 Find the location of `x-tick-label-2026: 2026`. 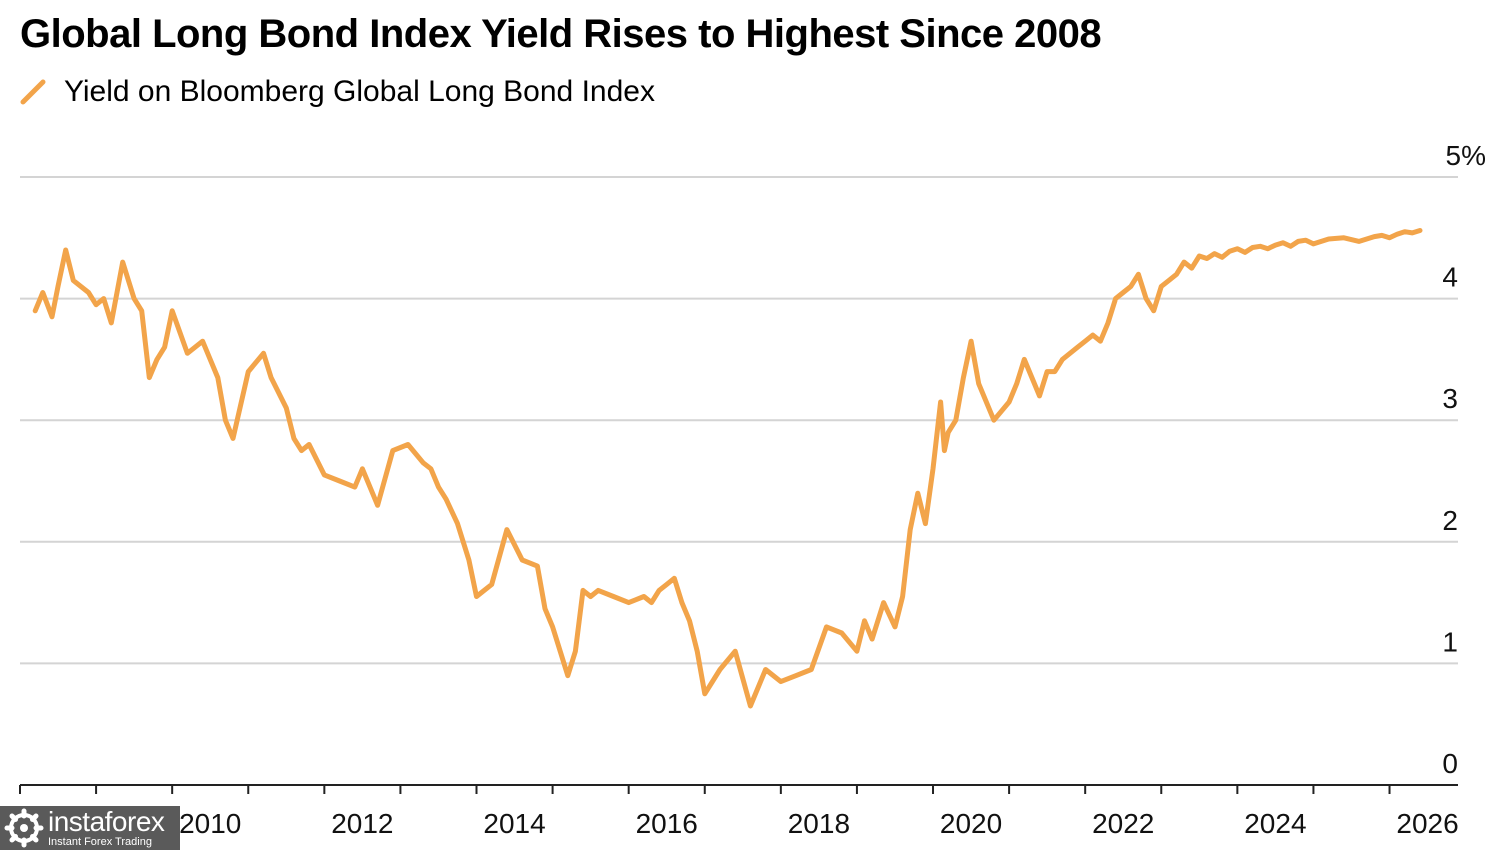

x-tick-label-2026: 2026 is located at coordinates (1427, 823).